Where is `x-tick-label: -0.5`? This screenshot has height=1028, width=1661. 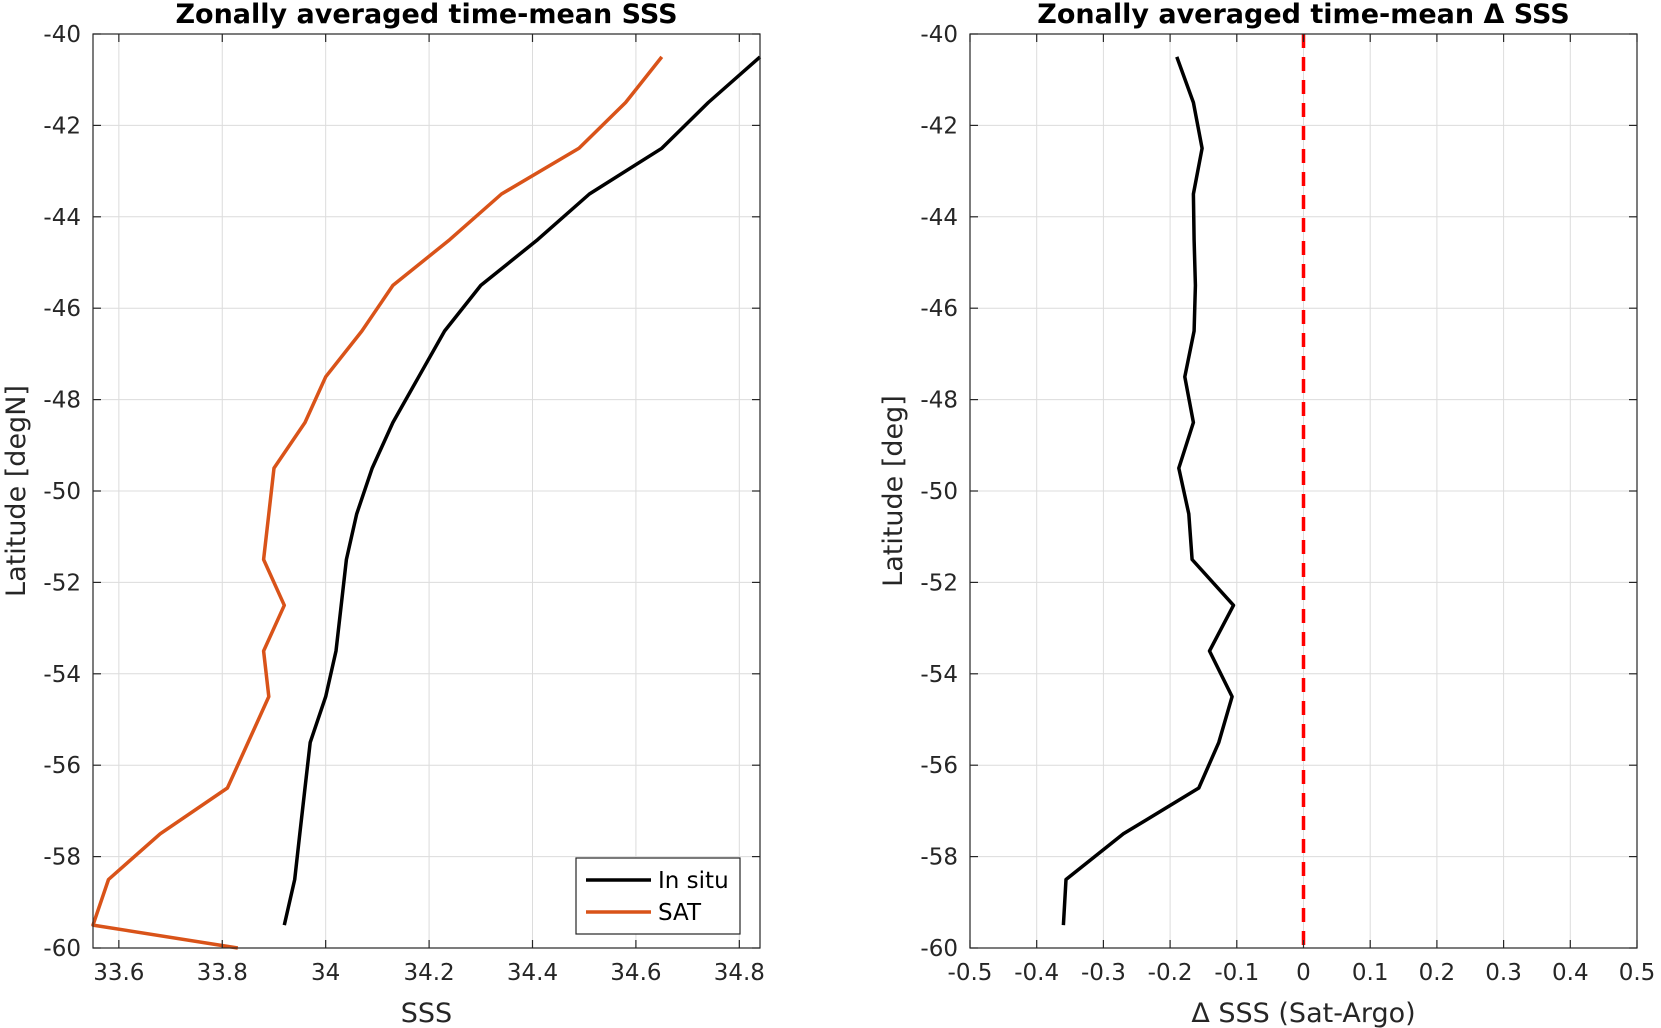 x-tick-label: -0.5 is located at coordinates (970, 973).